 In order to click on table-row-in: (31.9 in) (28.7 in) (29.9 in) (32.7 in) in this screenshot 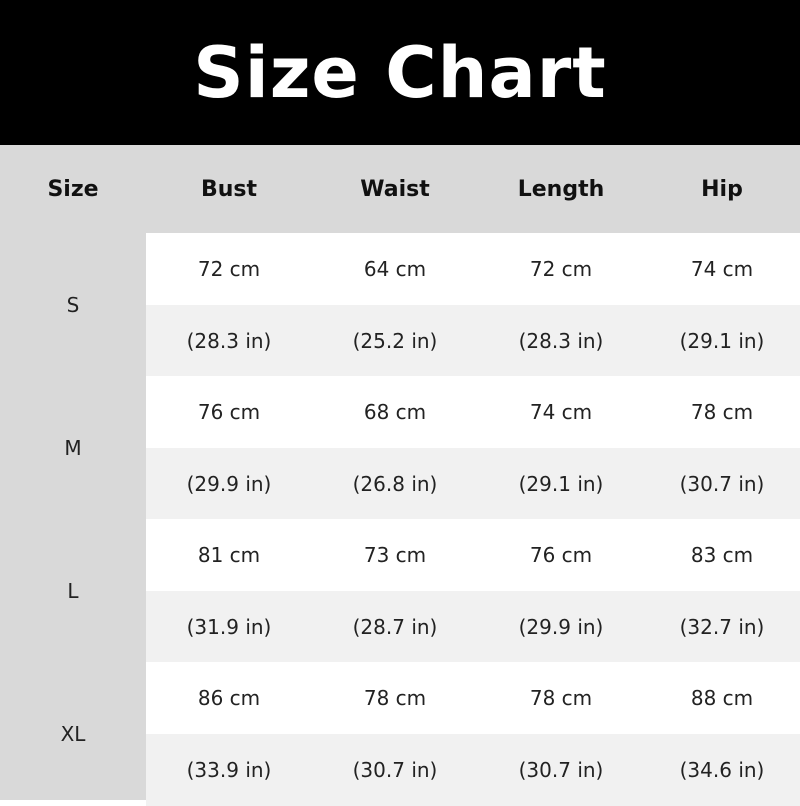, I will do `click(473, 627)`.